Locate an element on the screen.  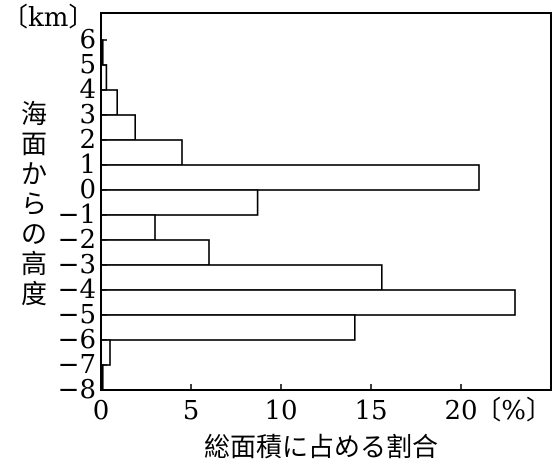
x-tick-label: 5 is located at coordinates (191, 411).